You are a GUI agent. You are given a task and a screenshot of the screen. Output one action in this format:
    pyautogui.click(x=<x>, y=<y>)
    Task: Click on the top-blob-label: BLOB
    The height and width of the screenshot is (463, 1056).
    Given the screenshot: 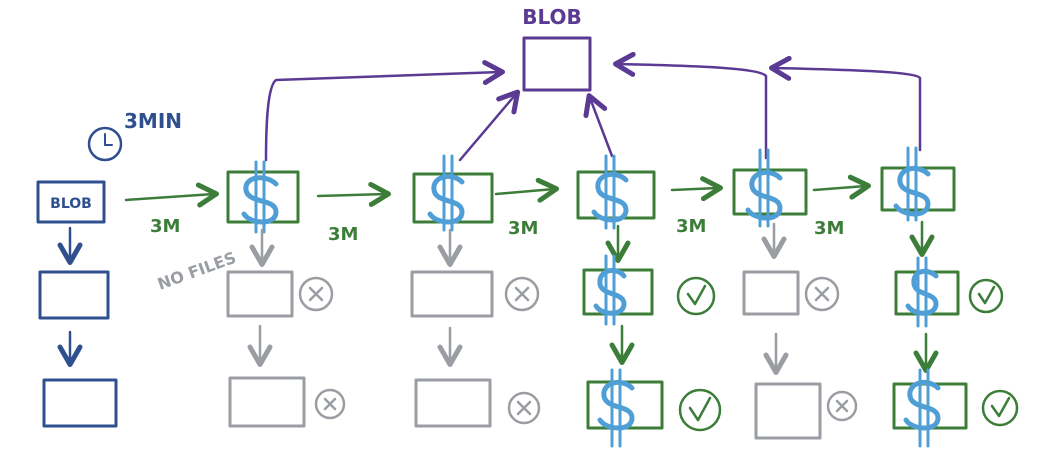 What is the action you would take?
    pyautogui.click(x=552, y=17)
    